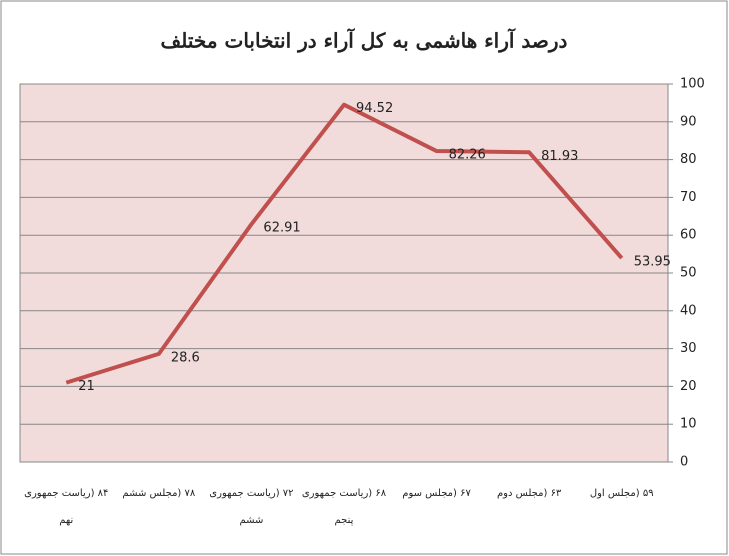 The width and height of the screenshot is (729, 556). I want to click on y-tick-label: 20, so click(688, 386).